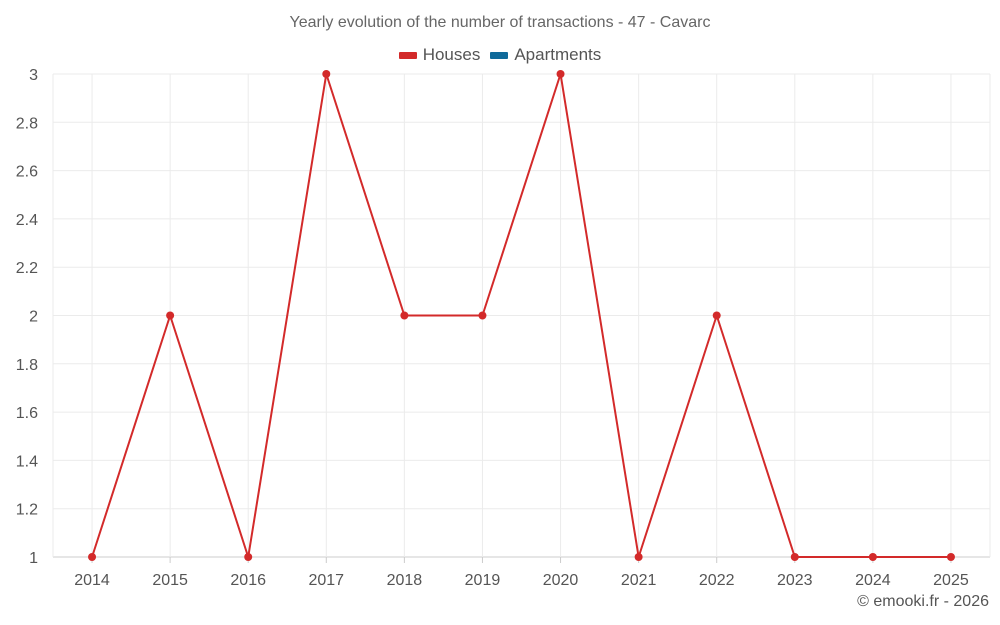 The width and height of the screenshot is (1000, 625). Describe the element at coordinates (27, 461) in the screenshot. I see `y-tick-label: 1.4` at that location.